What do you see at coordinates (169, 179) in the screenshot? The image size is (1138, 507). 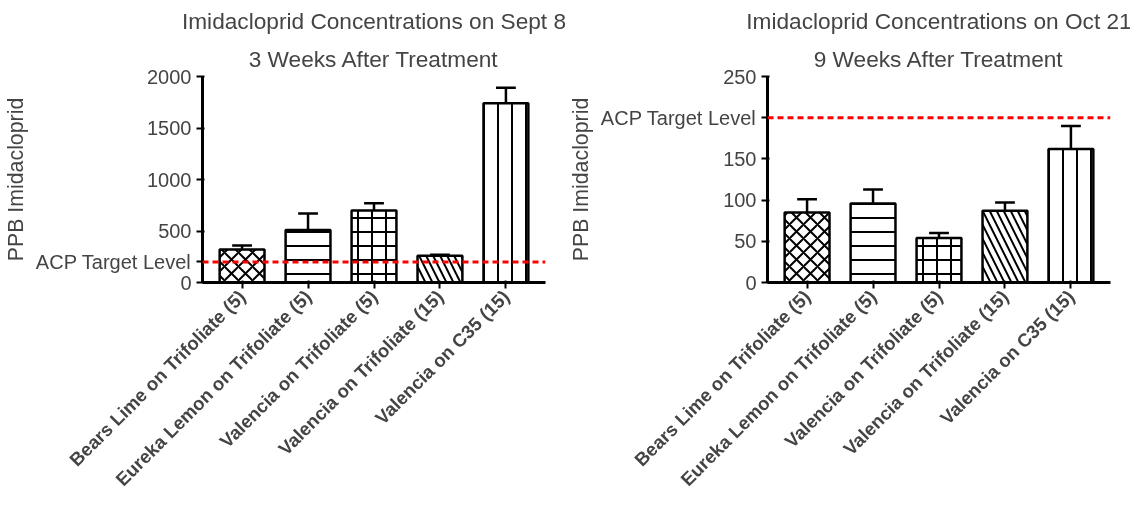 I see `y-tick-label: 1000` at bounding box center [169, 179].